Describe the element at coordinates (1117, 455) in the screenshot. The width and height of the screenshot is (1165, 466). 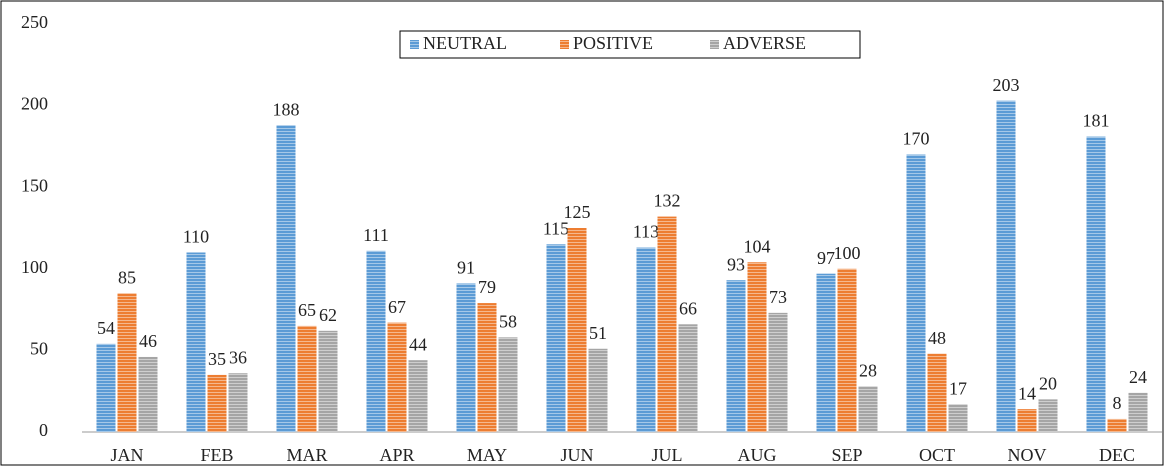
I see `x-tick-label: DEC` at that location.